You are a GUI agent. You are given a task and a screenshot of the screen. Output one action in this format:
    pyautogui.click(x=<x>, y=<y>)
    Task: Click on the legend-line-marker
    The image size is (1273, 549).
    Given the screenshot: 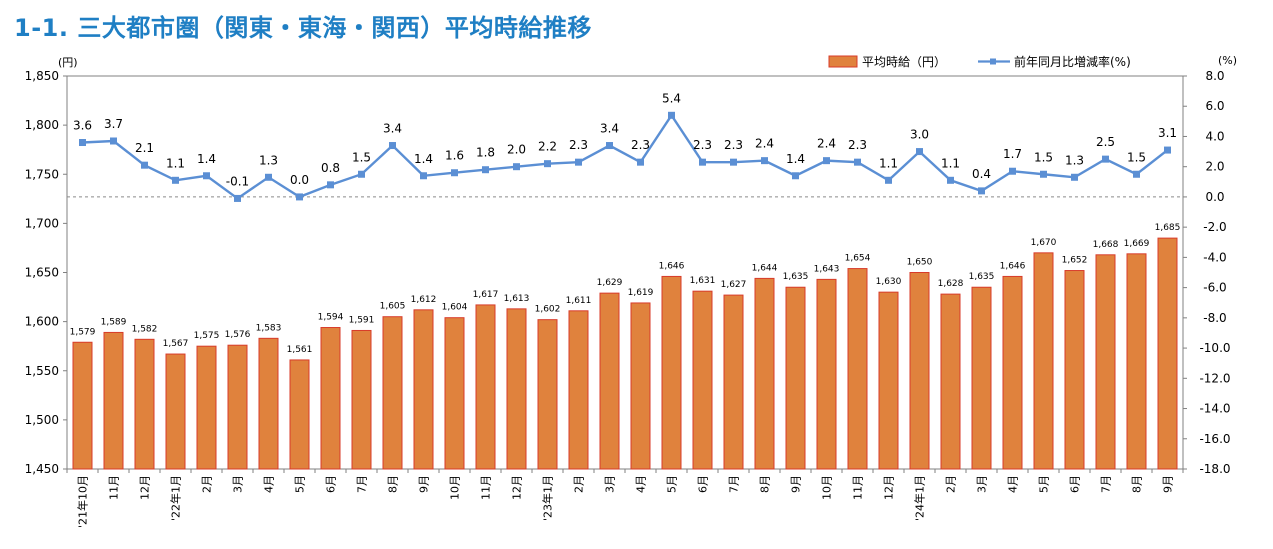 What is the action you would take?
    pyautogui.click(x=993, y=61)
    